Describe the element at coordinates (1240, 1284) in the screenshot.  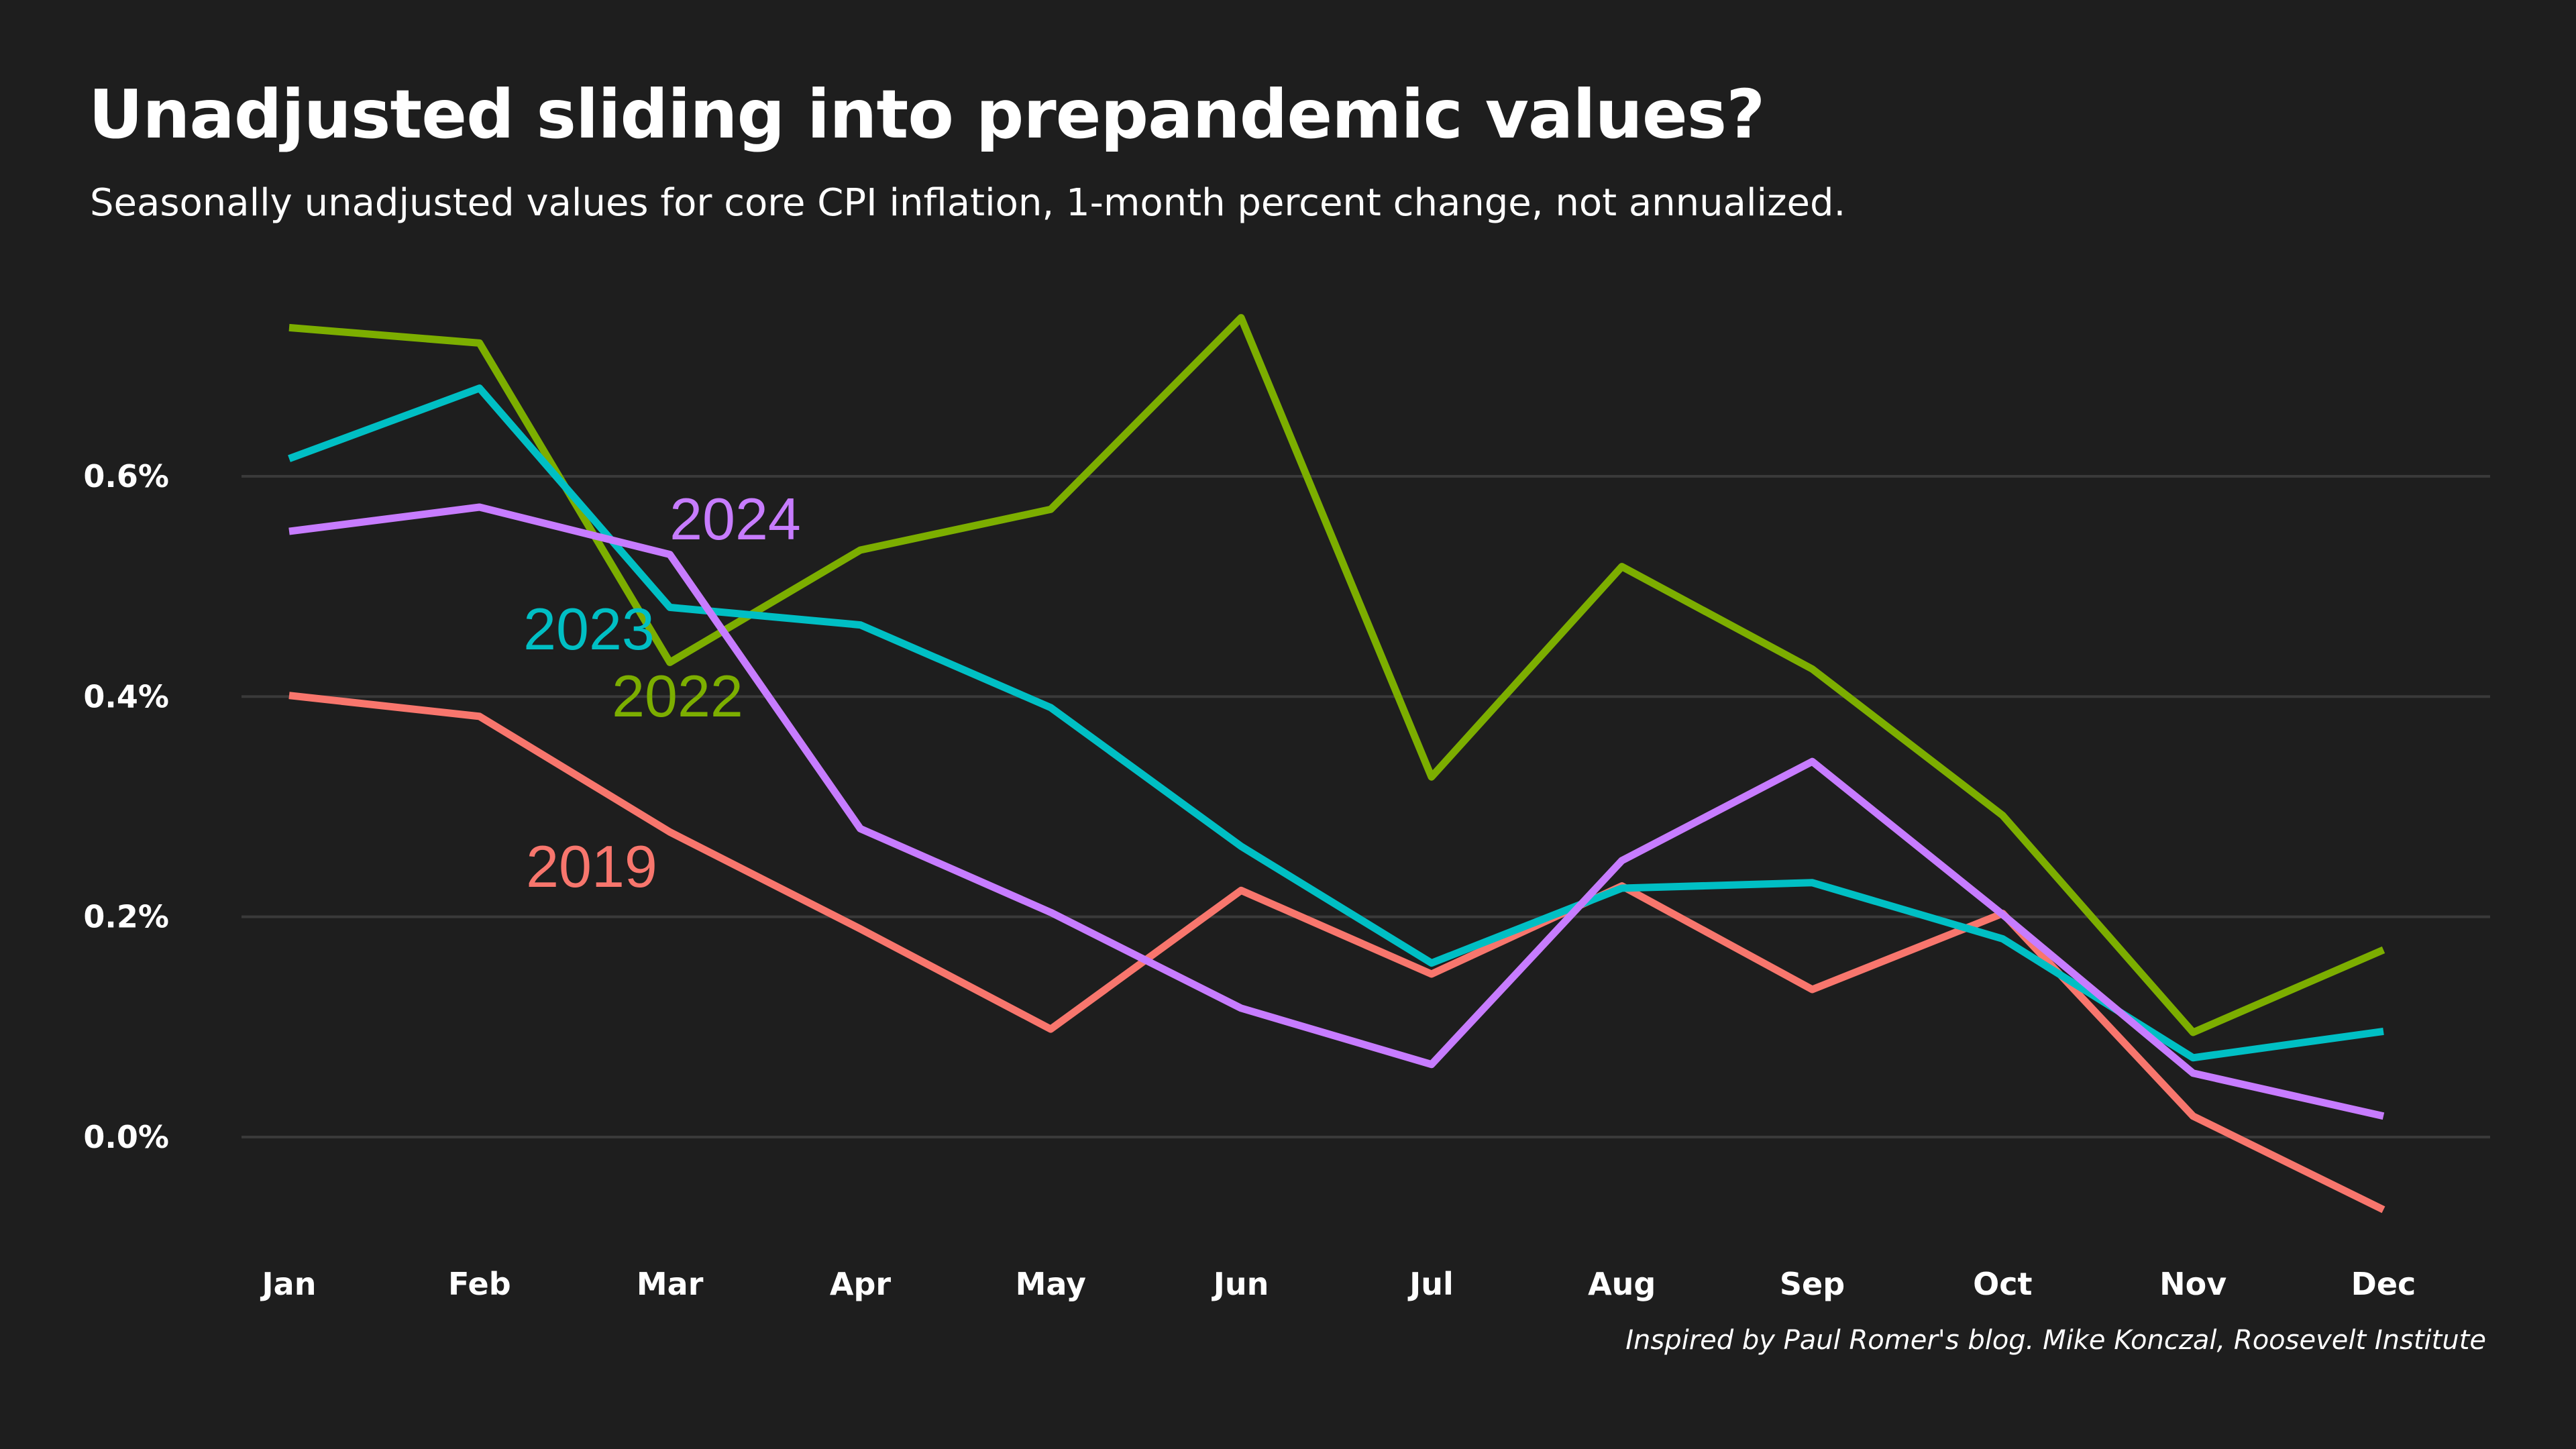
I see `x-tick-label: Jun` at that location.